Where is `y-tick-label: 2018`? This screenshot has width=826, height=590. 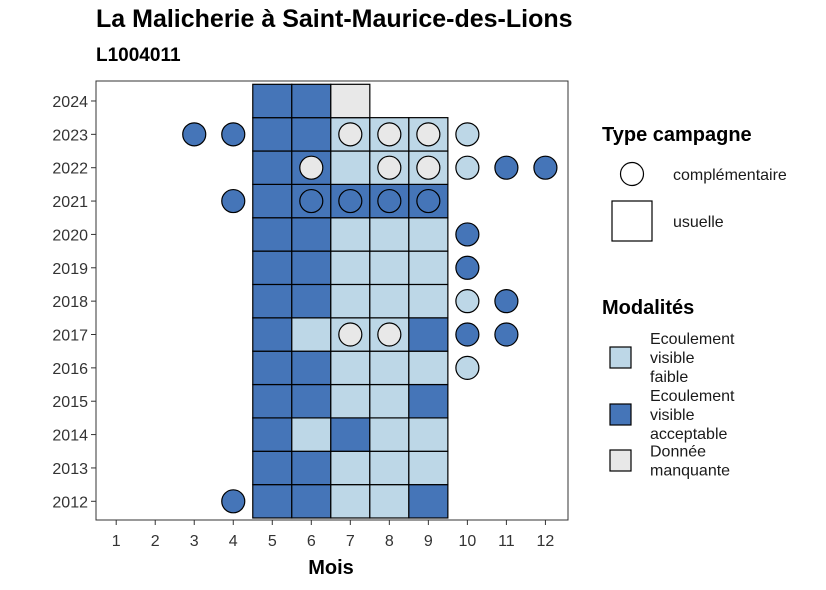
y-tick-label: 2018 is located at coordinates (70, 302).